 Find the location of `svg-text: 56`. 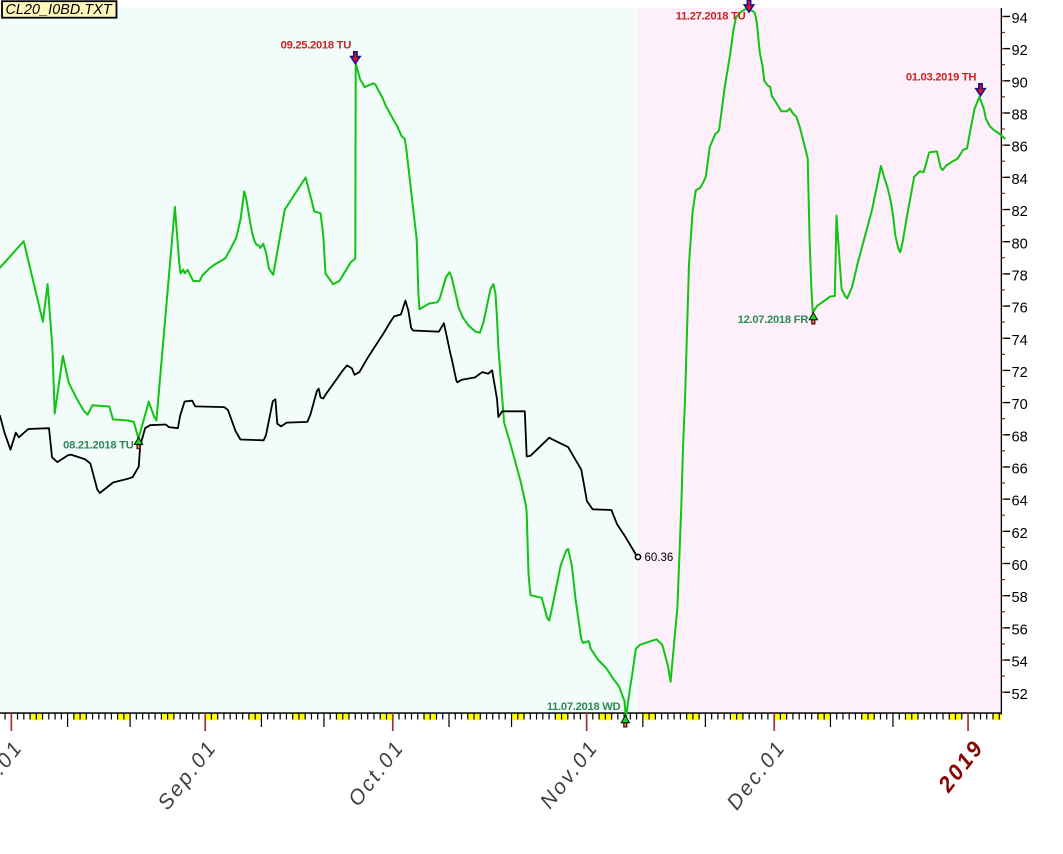

svg-text: 56 is located at coordinates (1020, 630).